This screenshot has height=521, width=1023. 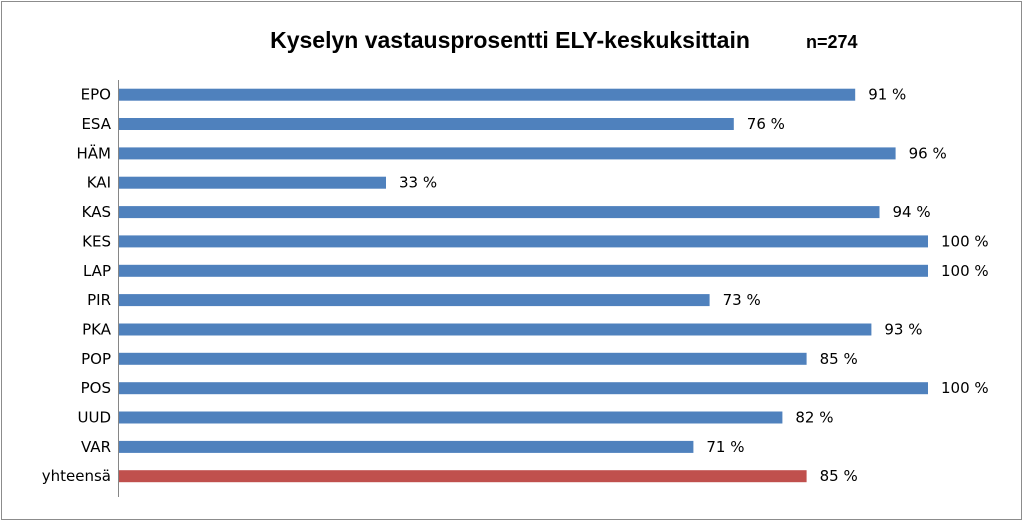 What do you see at coordinates (832, 42) in the screenshot?
I see `chart-subtitle: n=274` at bounding box center [832, 42].